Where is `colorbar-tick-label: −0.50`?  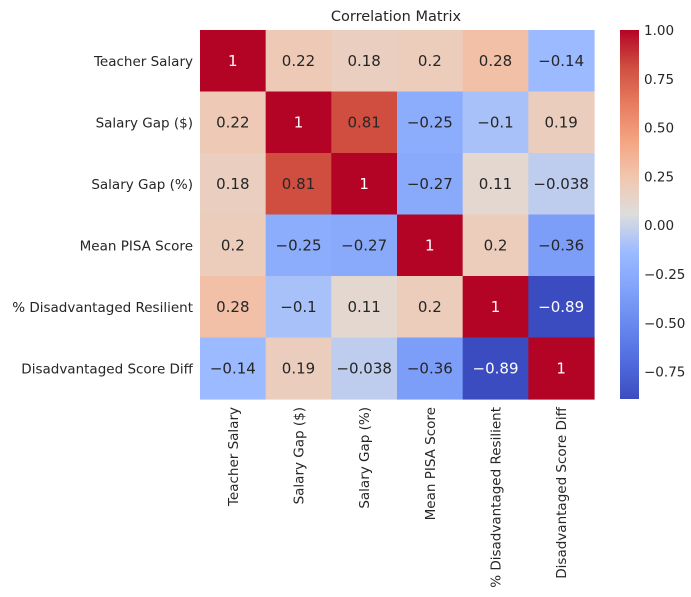
colorbar-tick-label: −0.50 is located at coordinates (664, 324).